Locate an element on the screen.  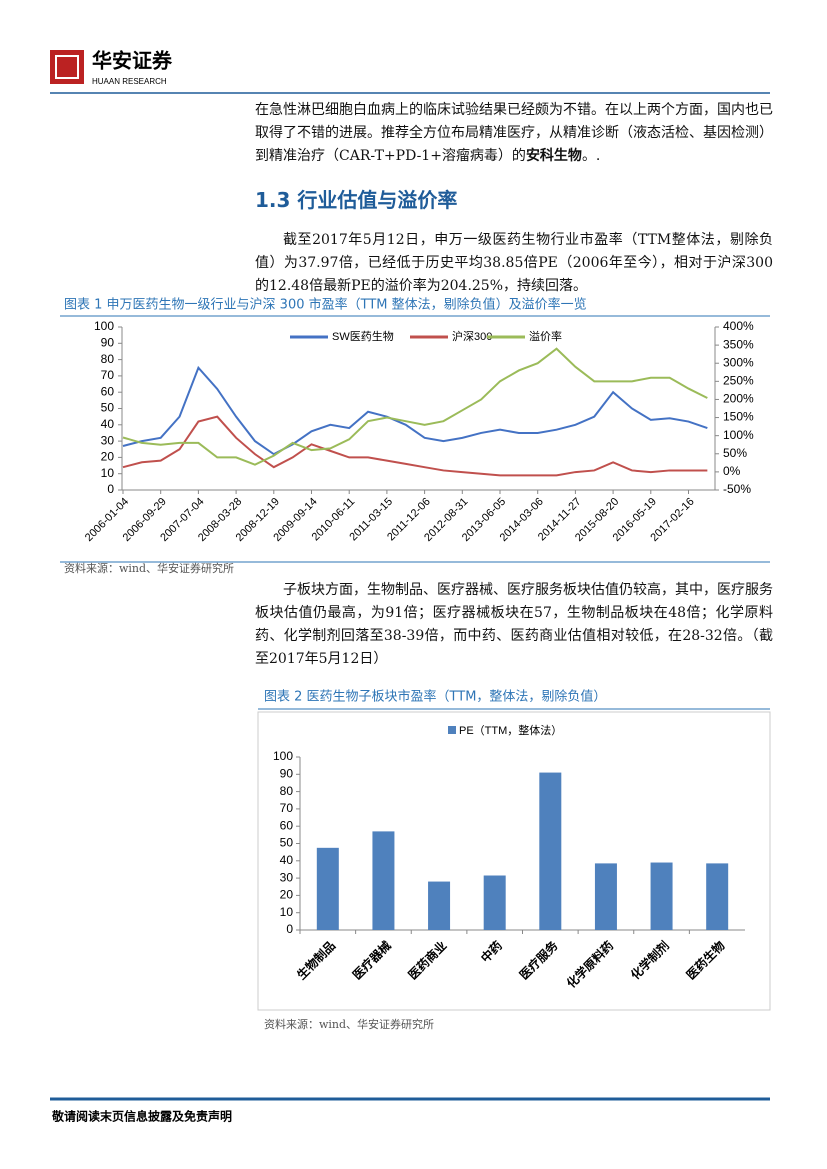
x-tick-label: 化学原料药 is located at coordinates (589, 964).